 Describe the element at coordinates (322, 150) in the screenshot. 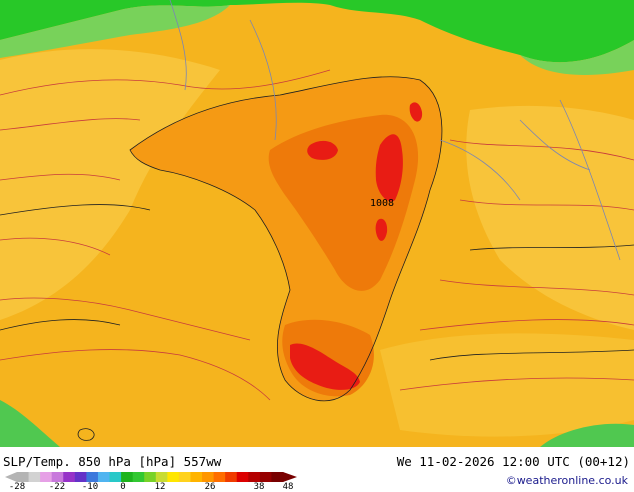

I see `red-hotspot-west` at that location.